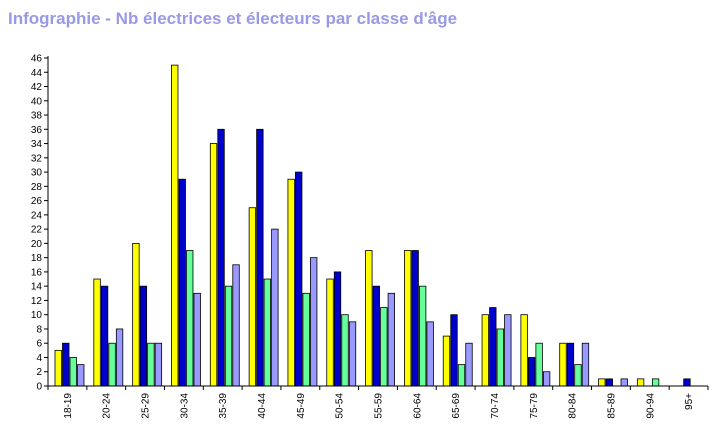 The width and height of the screenshot is (728, 429). What do you see at coordinates (37, 59) in the screenshot?
I see `y-tick-label: 46` at bounding box center [37, 59].